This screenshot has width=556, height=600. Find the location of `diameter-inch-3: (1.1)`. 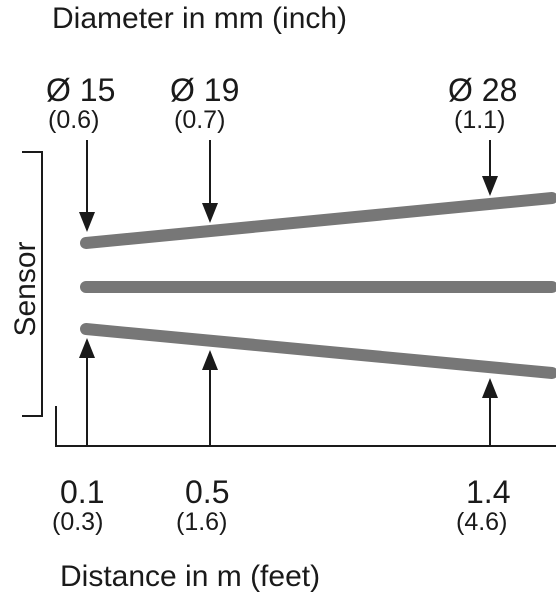

diameter-inch-3: (1.1) is located at coordinates (480, 120).